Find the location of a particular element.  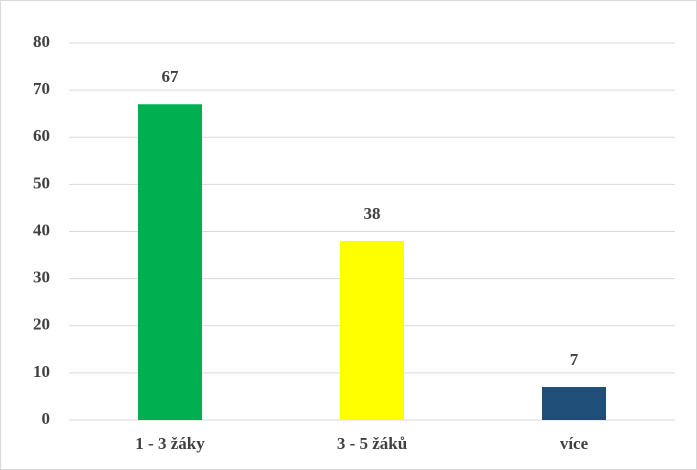

y-tick-label: 60 is located at coordinates (41, 135).